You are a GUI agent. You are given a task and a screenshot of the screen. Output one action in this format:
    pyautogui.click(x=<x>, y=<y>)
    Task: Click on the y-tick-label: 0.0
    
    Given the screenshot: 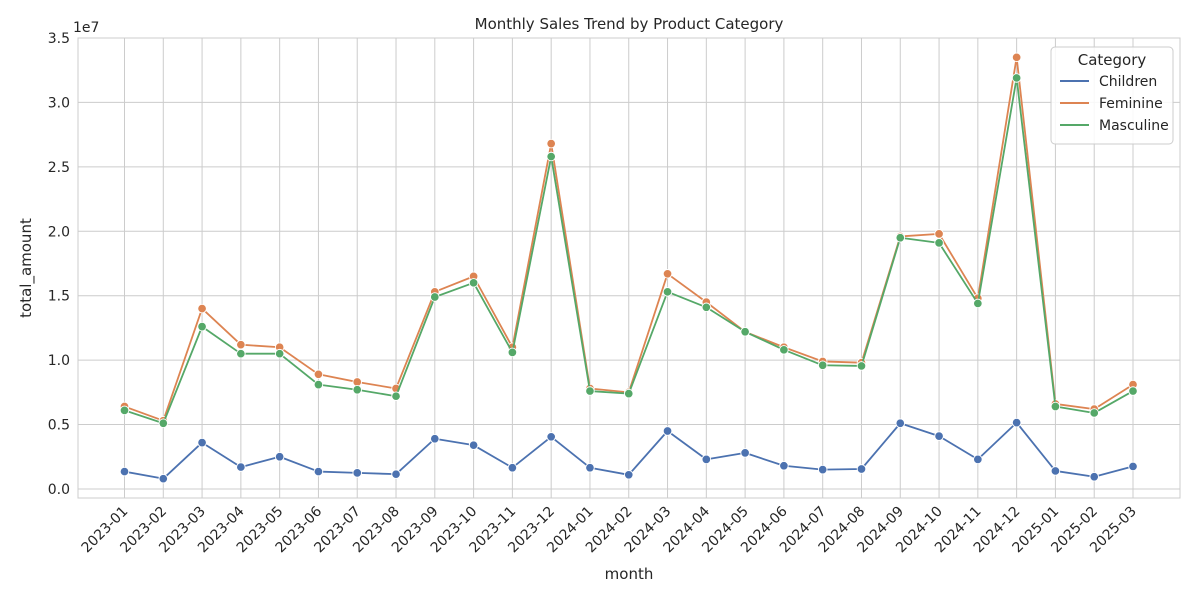 What is the action you would take?
    pyautogui.click(x=59, y=490)
    